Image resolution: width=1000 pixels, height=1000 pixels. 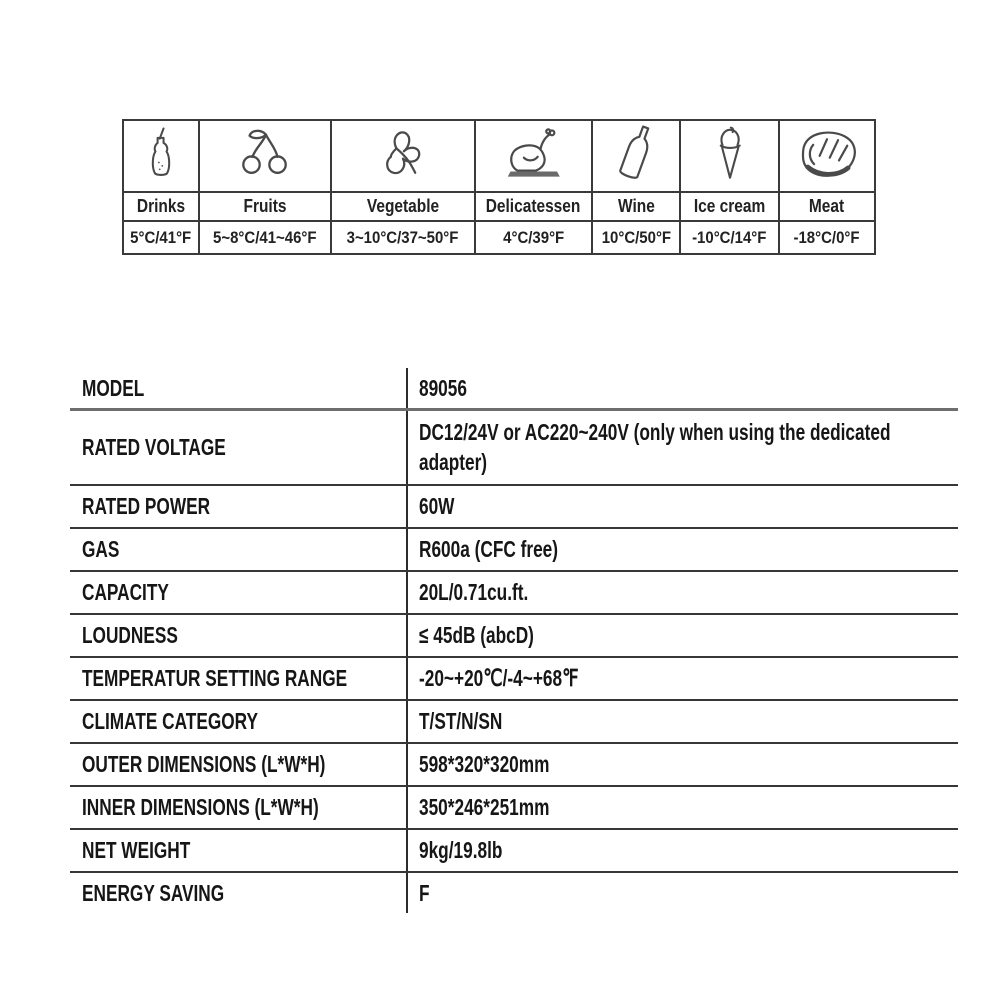 What do you see at coordinates (683, 678) in the screenshot?
I see `spec-value-cell: -20~+20℃/-4~+68℉` at bounding box center [683, 678].